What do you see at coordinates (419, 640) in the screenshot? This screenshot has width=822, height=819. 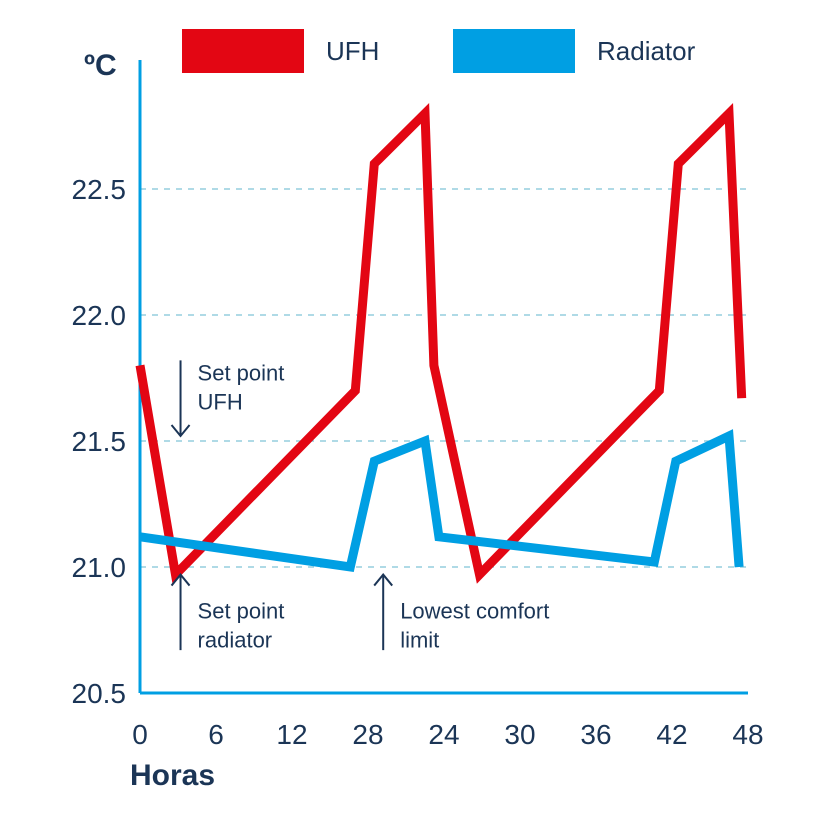 I see `annotation-text: limit` at bounding box center [419, 640].